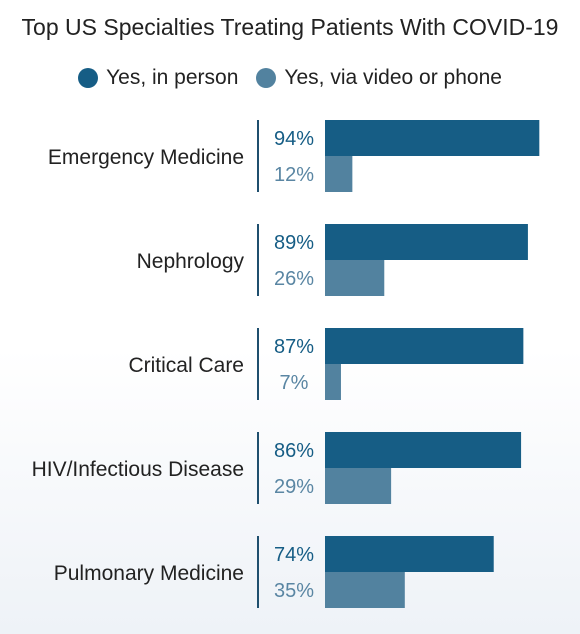  I want to click on bar-video-phone-hiv-infectious-disease, so click(358, 486).